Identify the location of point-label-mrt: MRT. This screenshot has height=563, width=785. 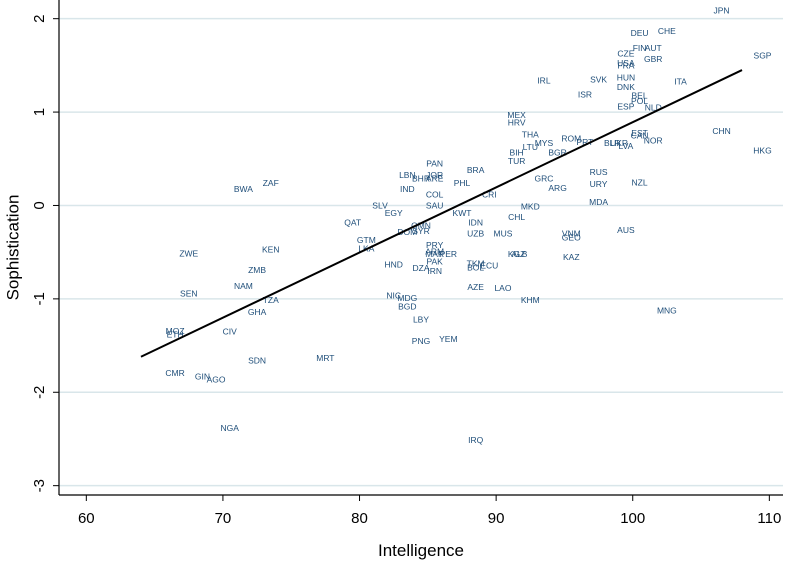
(325, 358).